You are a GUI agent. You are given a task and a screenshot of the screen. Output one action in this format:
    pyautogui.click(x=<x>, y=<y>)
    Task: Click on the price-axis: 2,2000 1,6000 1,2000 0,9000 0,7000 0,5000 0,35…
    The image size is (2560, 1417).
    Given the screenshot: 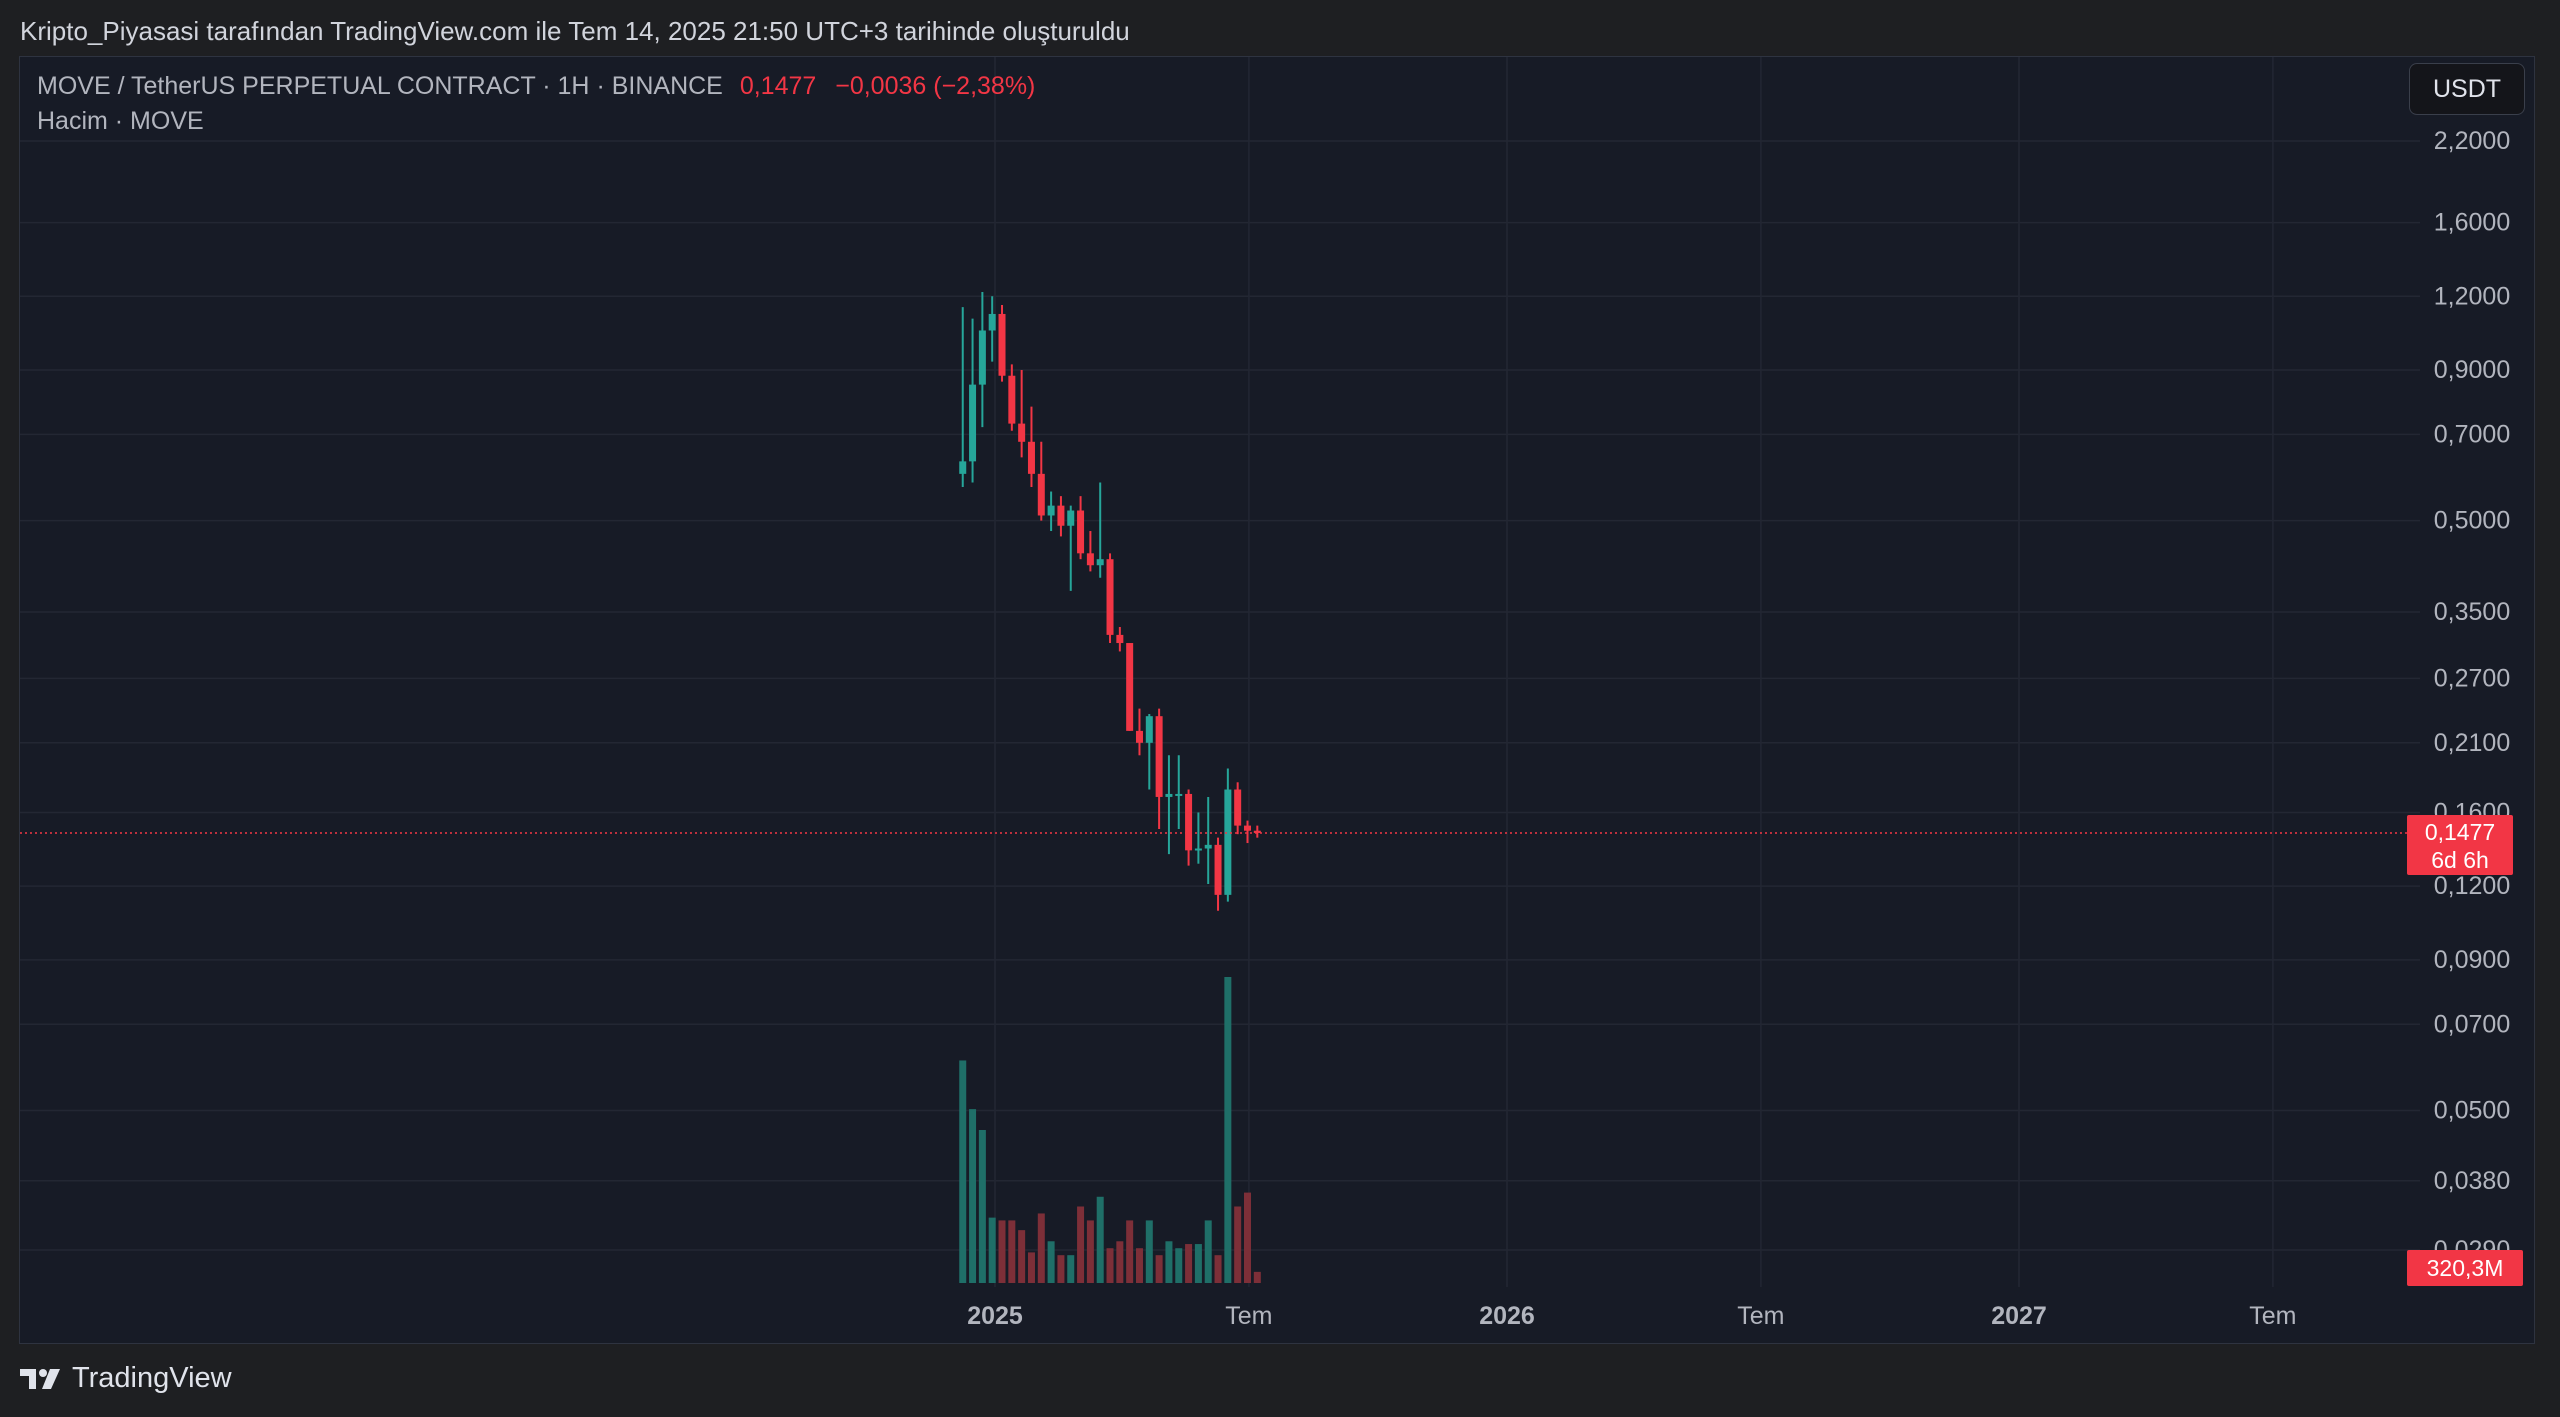 What is the action you would take?
    pyautogui.click(x=2472, y=695)
    